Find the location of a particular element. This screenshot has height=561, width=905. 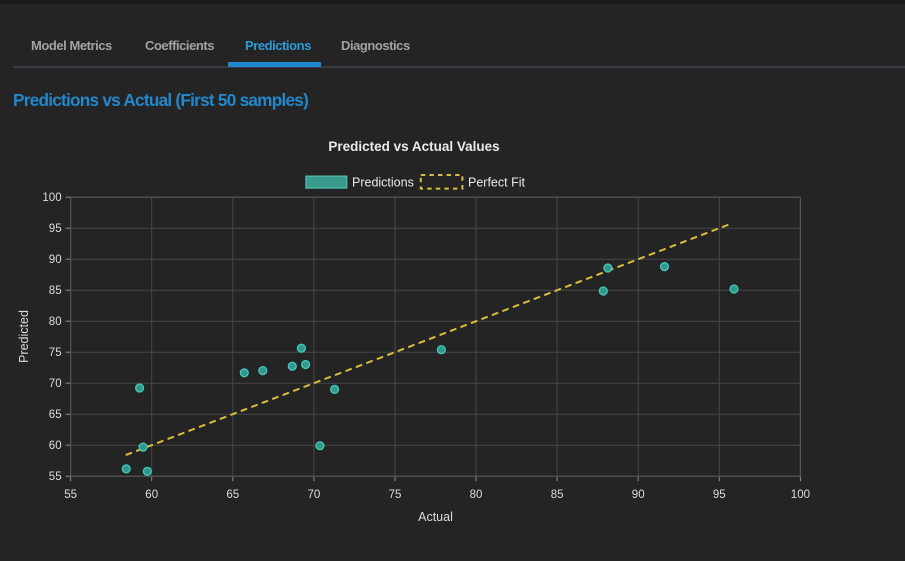

svg-text: Perfect Fit is located at coordinates (496, 183).